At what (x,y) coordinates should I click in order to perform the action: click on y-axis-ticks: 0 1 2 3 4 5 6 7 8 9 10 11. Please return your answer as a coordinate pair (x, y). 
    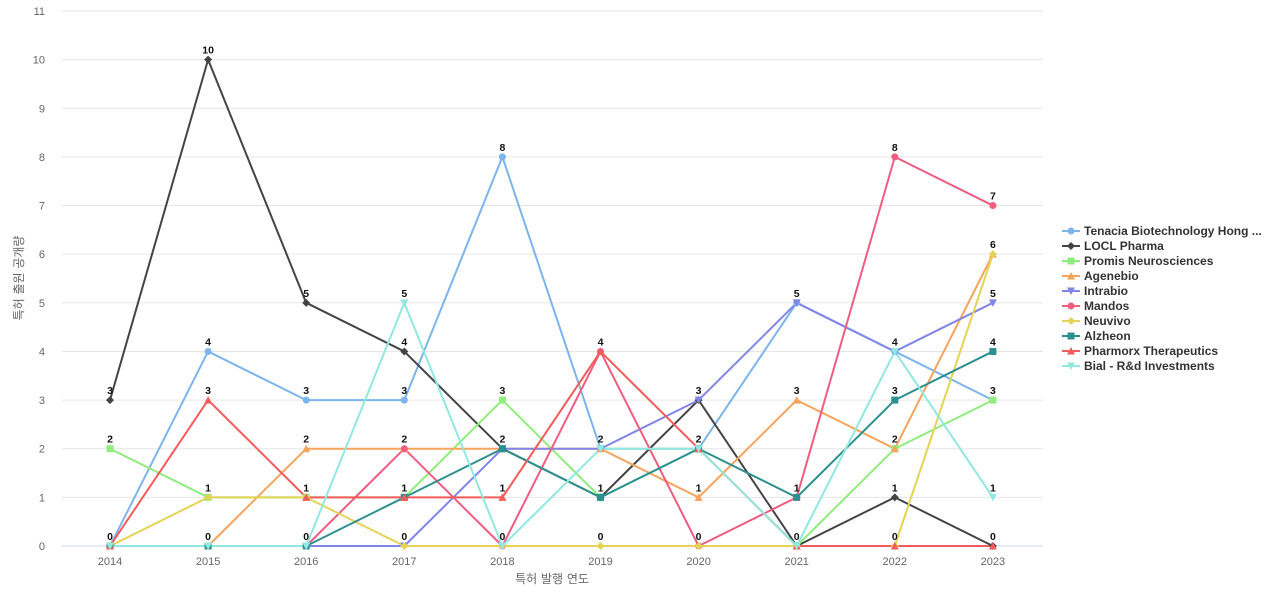
    Looking at the image, I should click on (39, 279).